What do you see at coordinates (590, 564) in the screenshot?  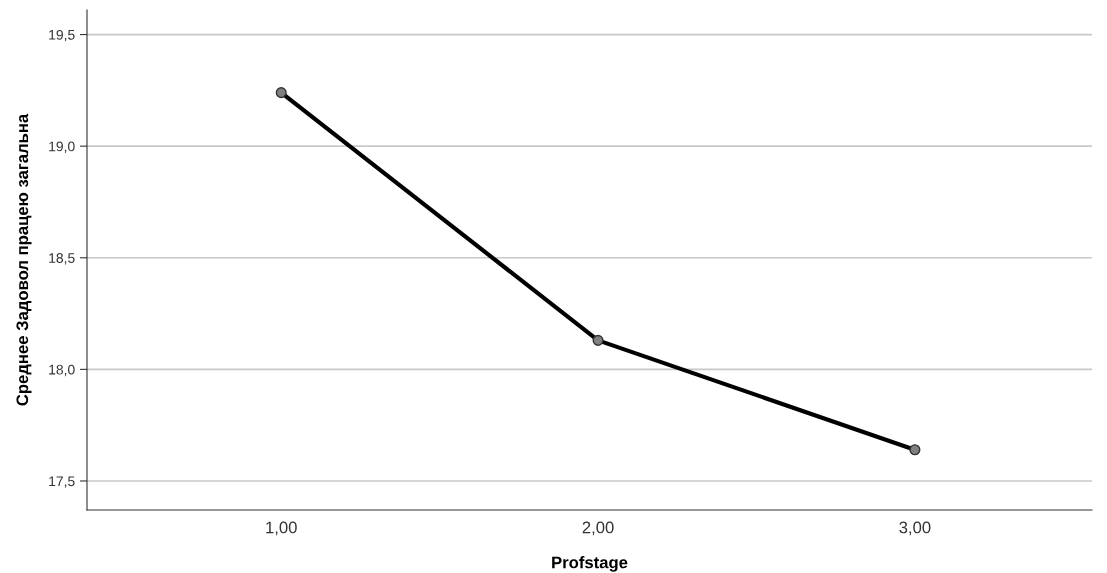 I see `x-axis-title: Profstage` at bounding box center [590, 564].